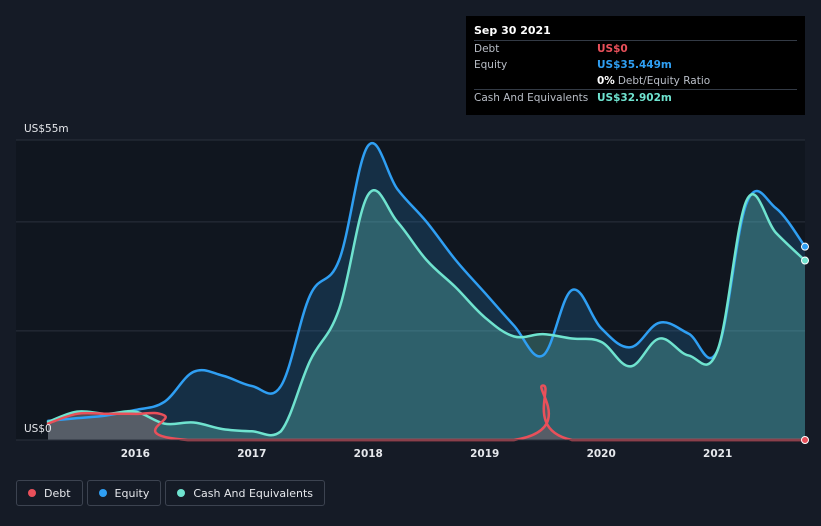 The image size is (821, 526). I want to click on legend-cash-label: Cash And Equivalents, so click(253, 493).